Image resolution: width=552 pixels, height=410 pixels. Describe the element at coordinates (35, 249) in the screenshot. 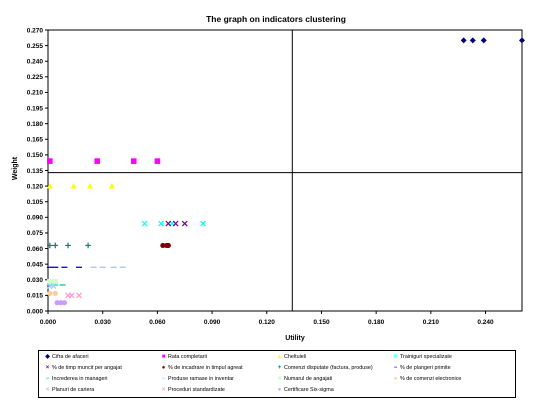

I see `y-tick-label: 0.060` at that location.